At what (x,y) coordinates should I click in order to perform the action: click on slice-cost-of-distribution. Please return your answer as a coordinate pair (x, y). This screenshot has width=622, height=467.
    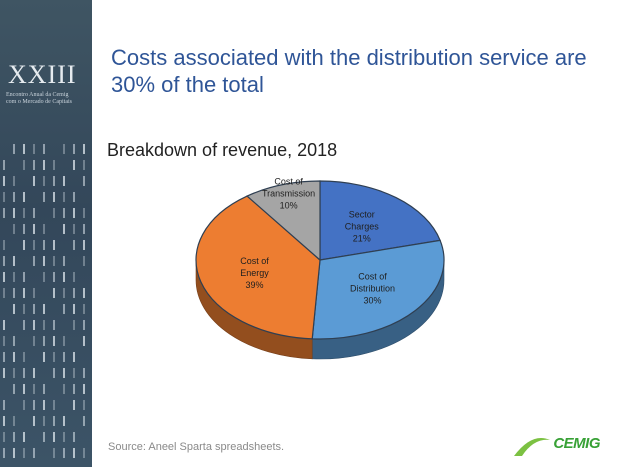
    Looking at the image, I should click on (378, 289).